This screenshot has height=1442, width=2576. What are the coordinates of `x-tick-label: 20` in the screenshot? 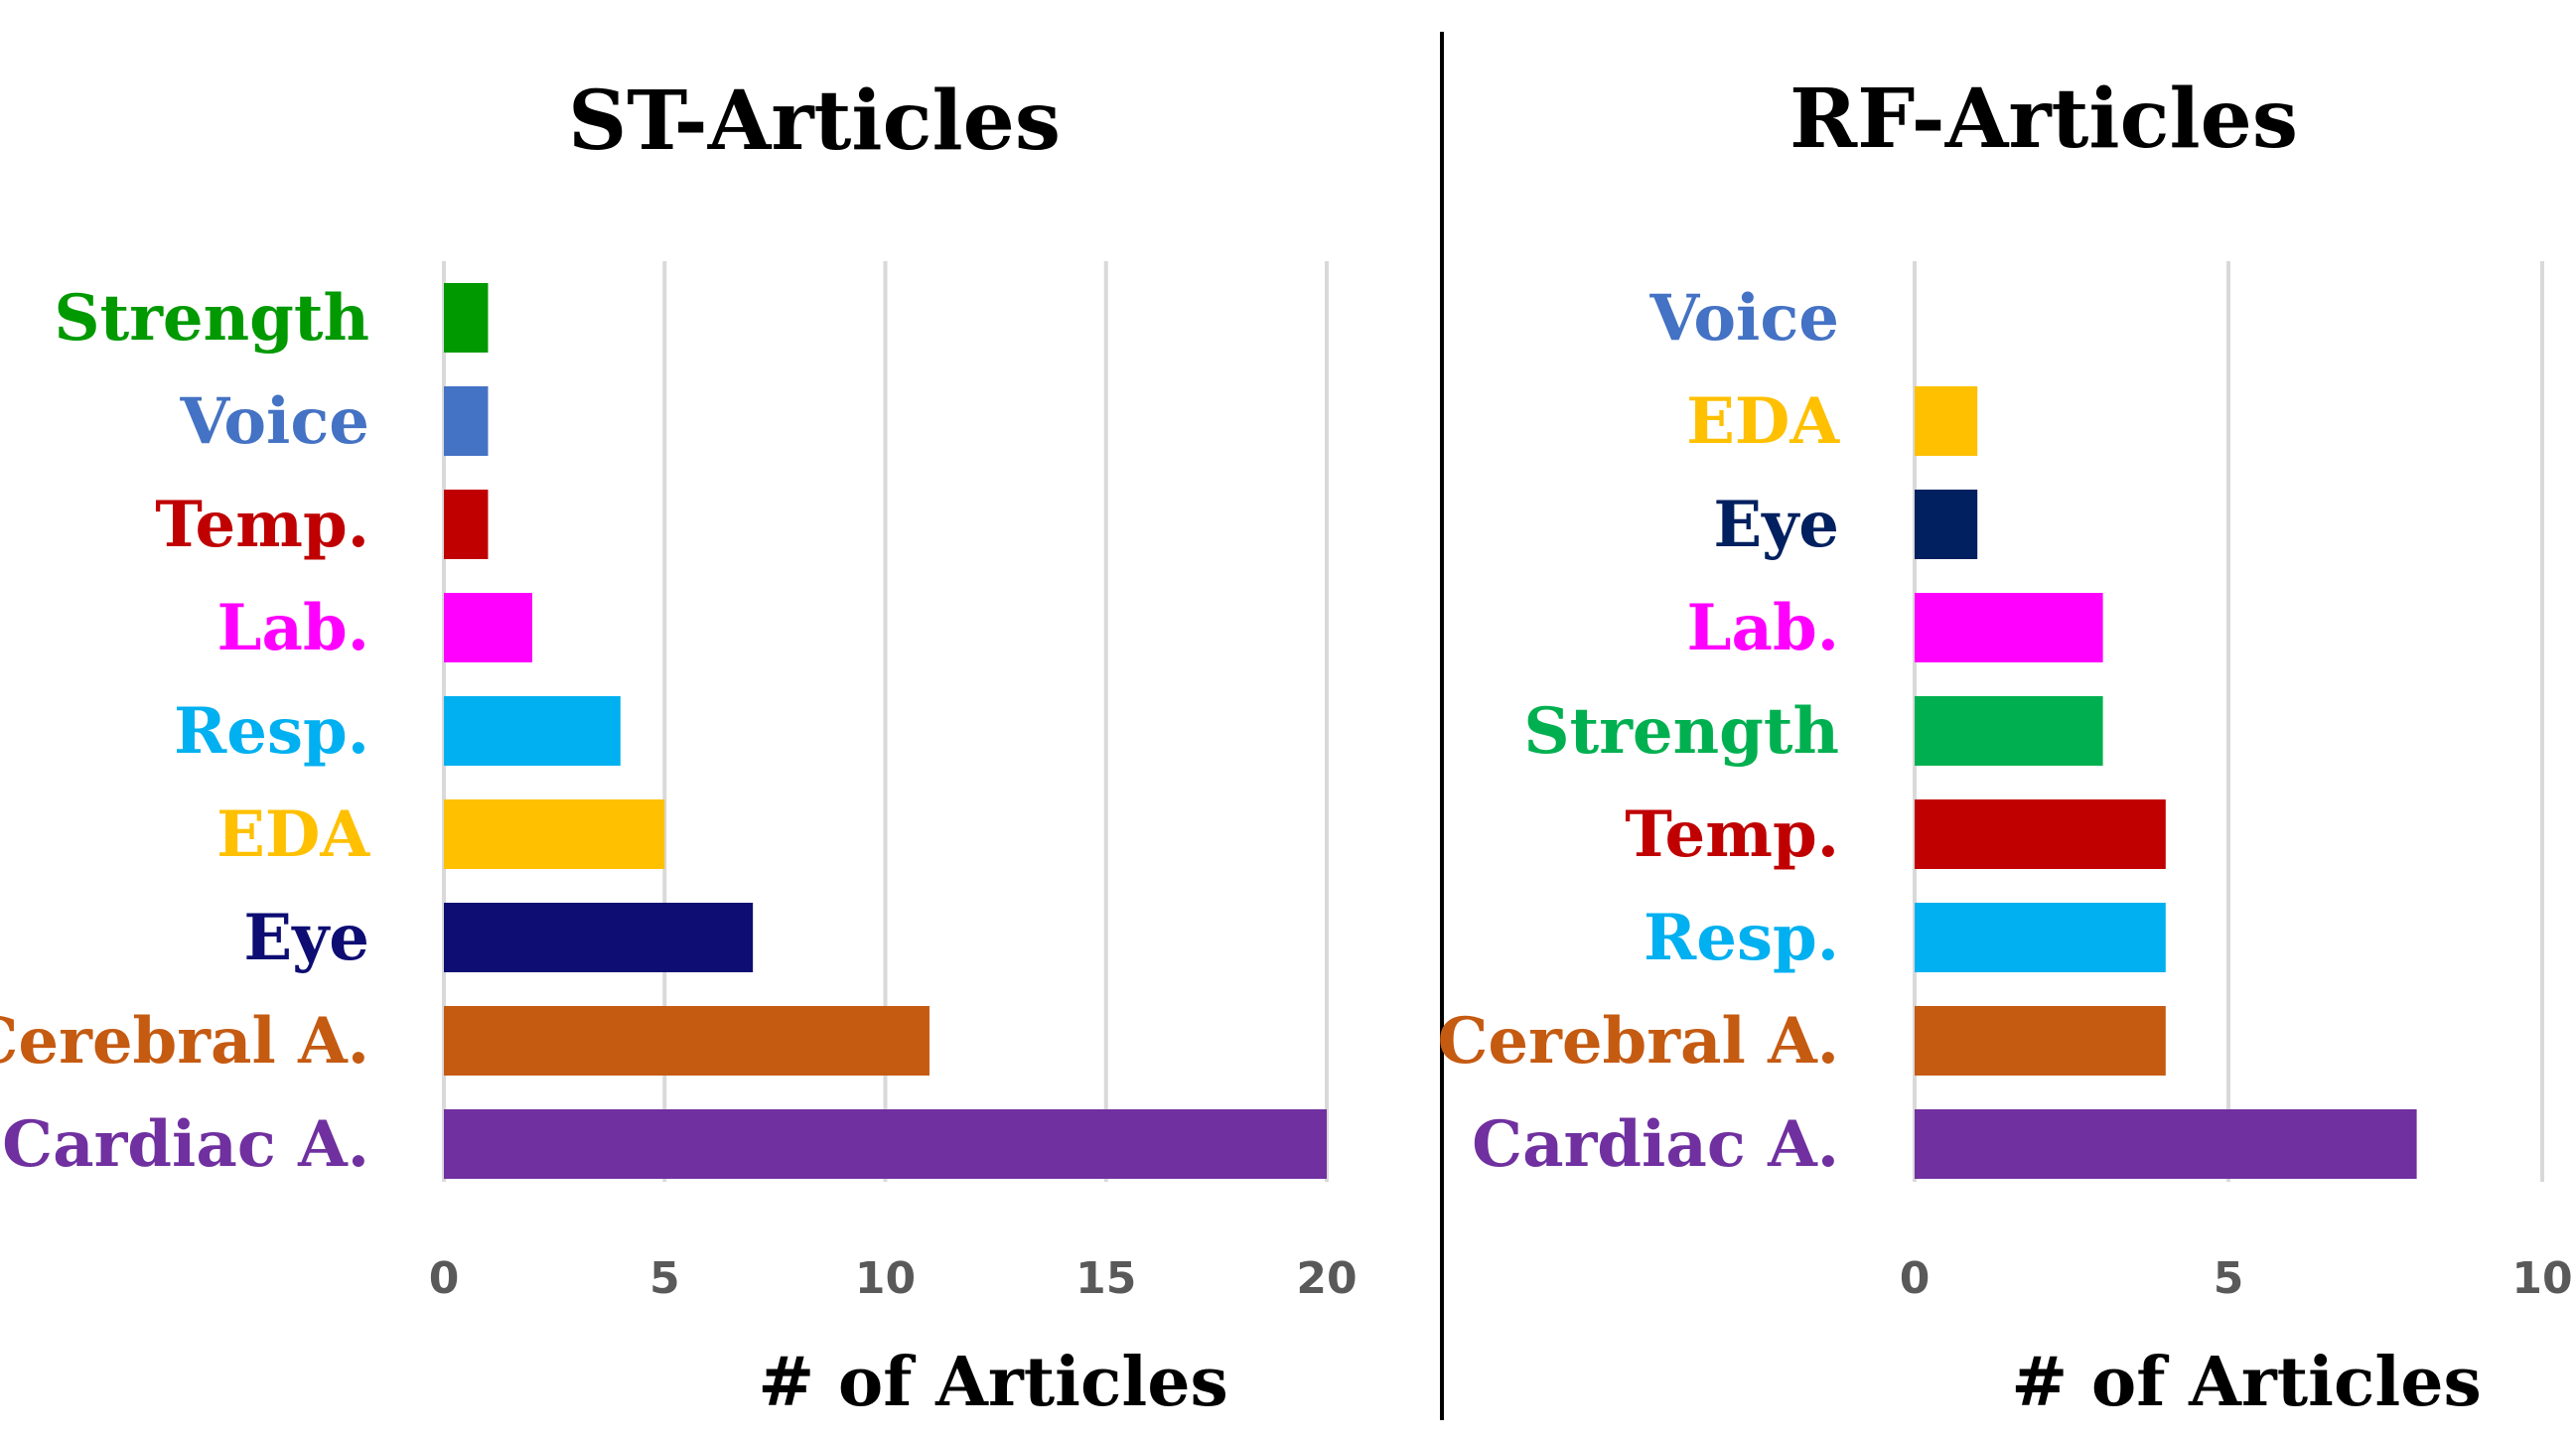 It's located at (1326, 1278).